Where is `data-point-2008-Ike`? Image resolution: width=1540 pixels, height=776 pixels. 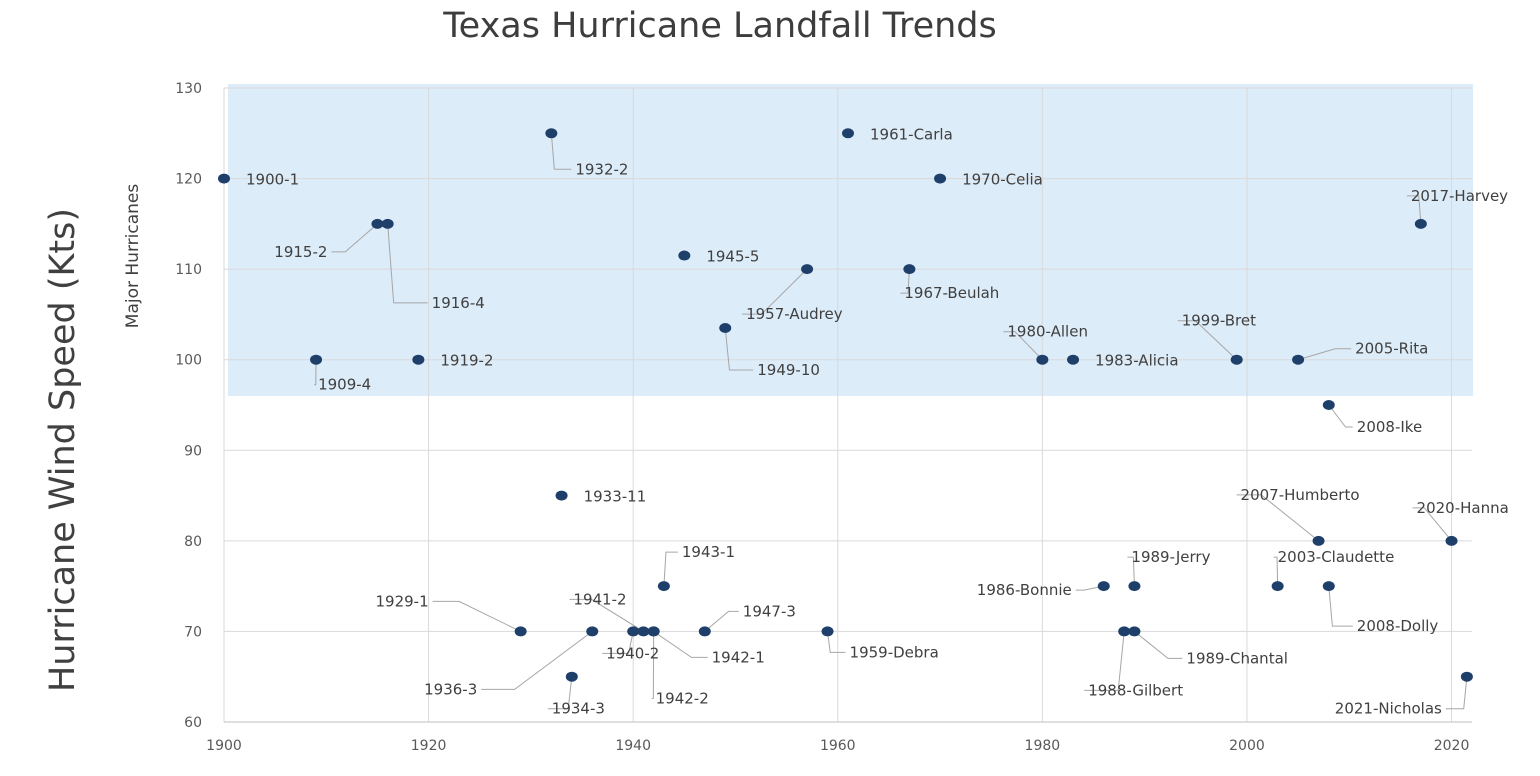 data-point-2008-Ike is located at coordinates (1328, 405).